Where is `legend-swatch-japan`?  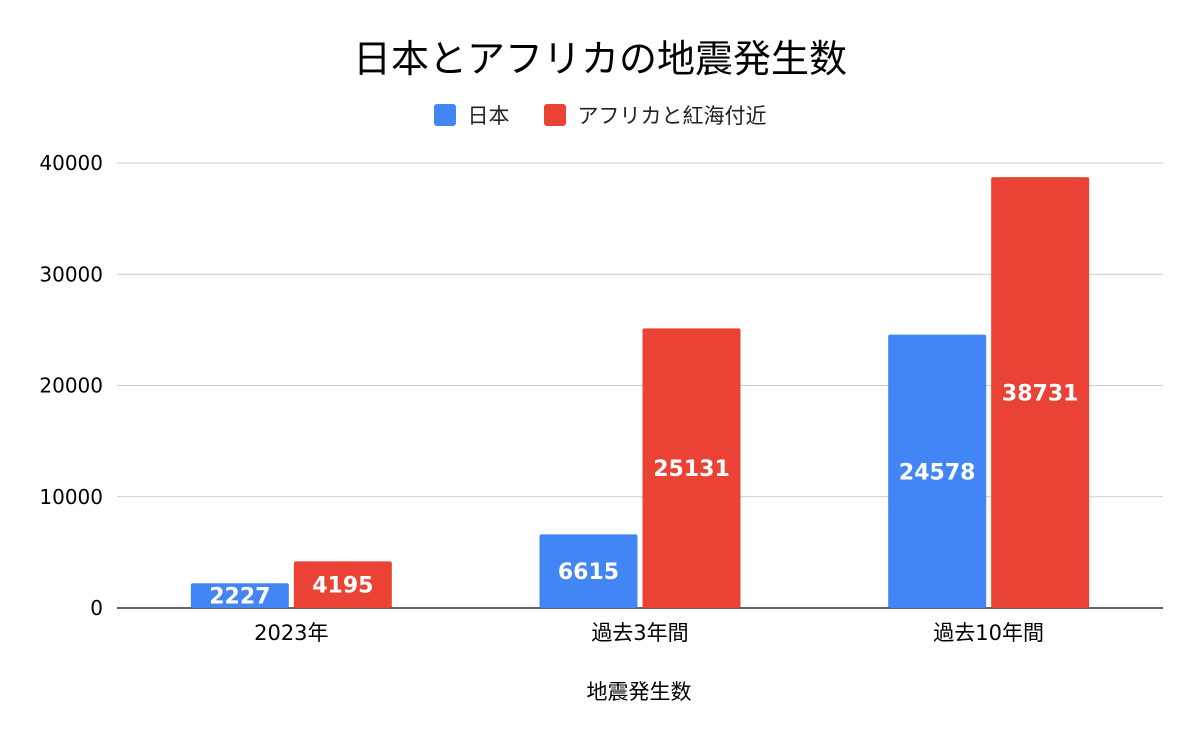
legend-swatch-japan is located at coordinates (444, 115).